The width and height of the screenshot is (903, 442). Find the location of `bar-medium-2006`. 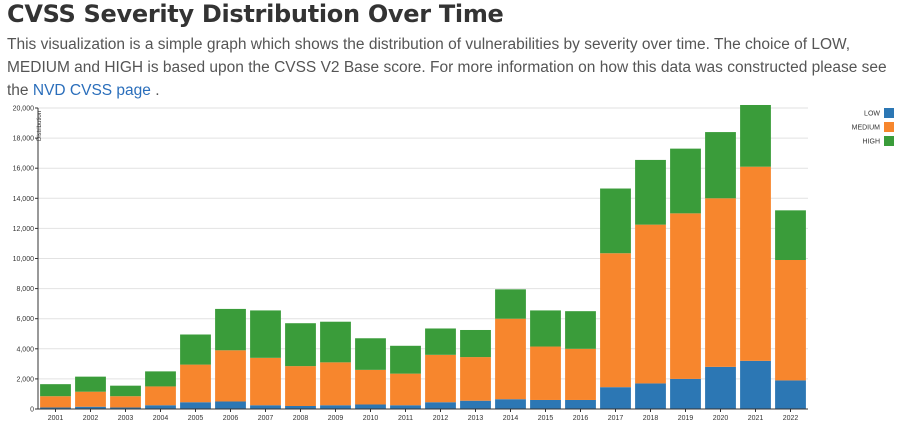

bar-medium-2006 is located at coordinates (230, 376).